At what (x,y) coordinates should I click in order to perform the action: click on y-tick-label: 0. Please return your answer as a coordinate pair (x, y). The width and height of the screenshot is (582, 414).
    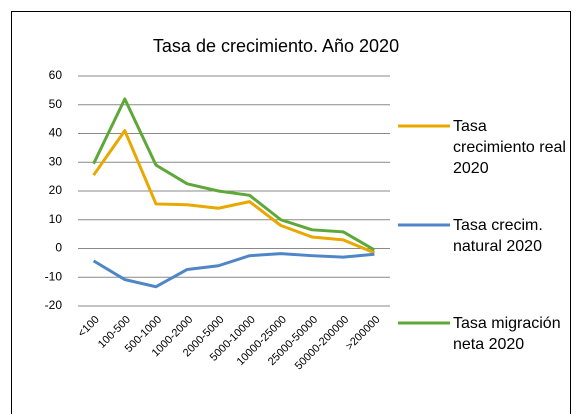
    Looking at the image, I should click on (58, 248).